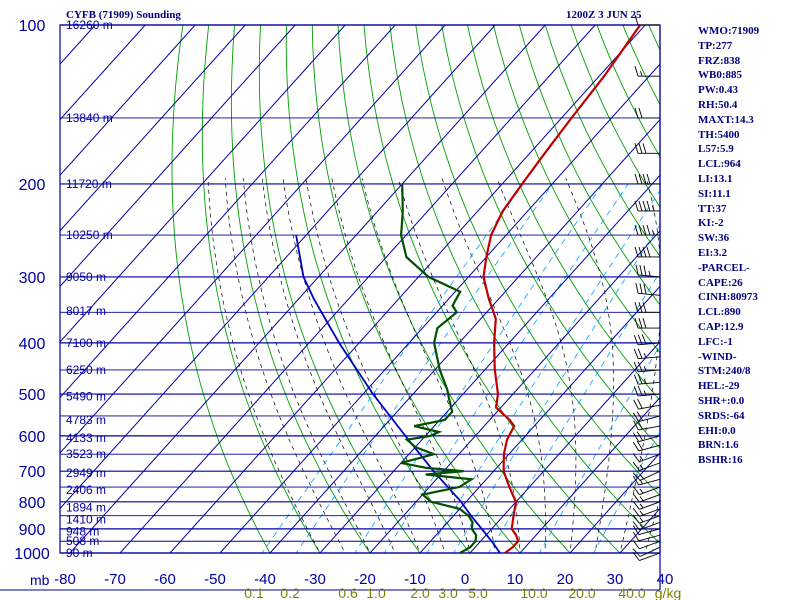 The width and height of the screenshot is (800, 600). Describe the element at coordinates (32, 395) in the screenshot. I see `pressure-label: 500` at that location.